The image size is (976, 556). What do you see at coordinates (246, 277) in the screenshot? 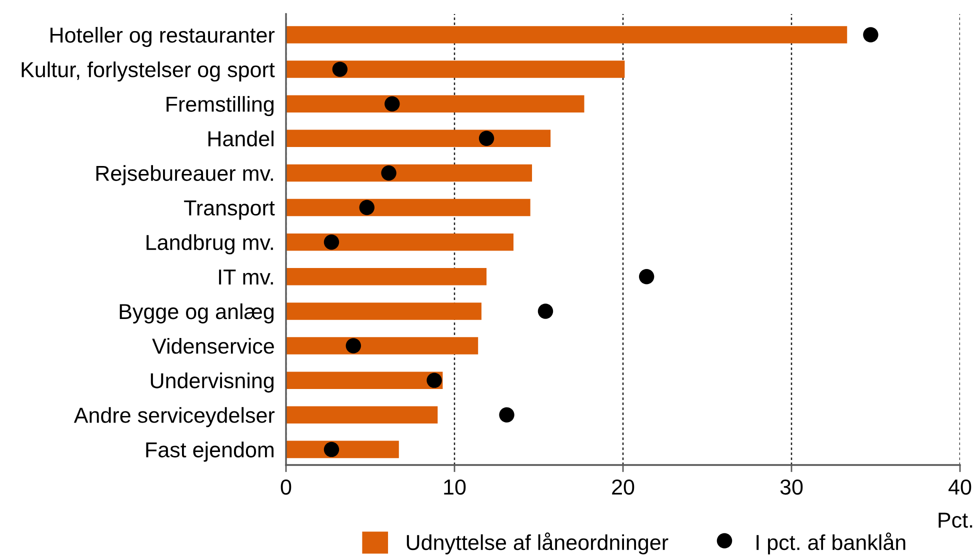
I see `y-tick-label: IT mv.` at bounding box center [246, 277].